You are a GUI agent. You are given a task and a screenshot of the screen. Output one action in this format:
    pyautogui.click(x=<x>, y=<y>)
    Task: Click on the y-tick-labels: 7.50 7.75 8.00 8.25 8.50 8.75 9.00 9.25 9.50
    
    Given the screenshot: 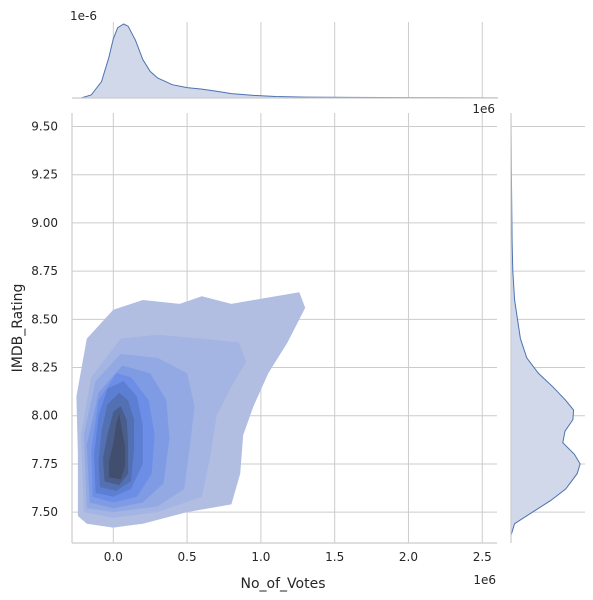 What is the action you would take?
    pyautogui.click(x=44, y=319)
    